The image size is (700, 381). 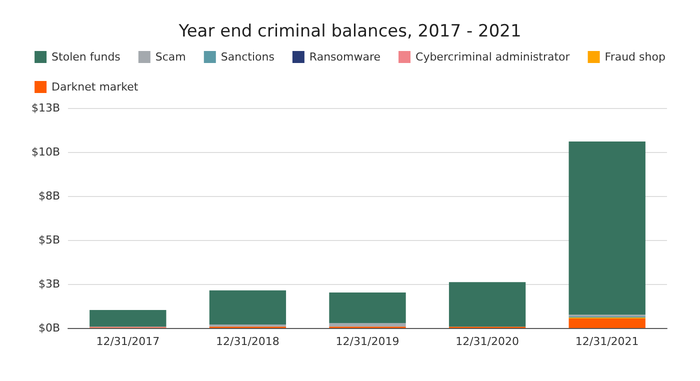 I want to click on legend-label: Fraud shop, so click(x=635, y=57).